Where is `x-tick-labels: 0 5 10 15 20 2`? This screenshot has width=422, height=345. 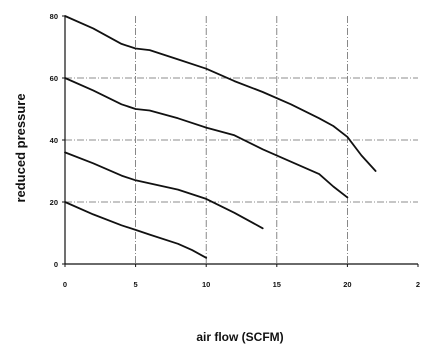 x-tick-labels: 0 5 10 15 20 2 is located at coordinates (241, 284).